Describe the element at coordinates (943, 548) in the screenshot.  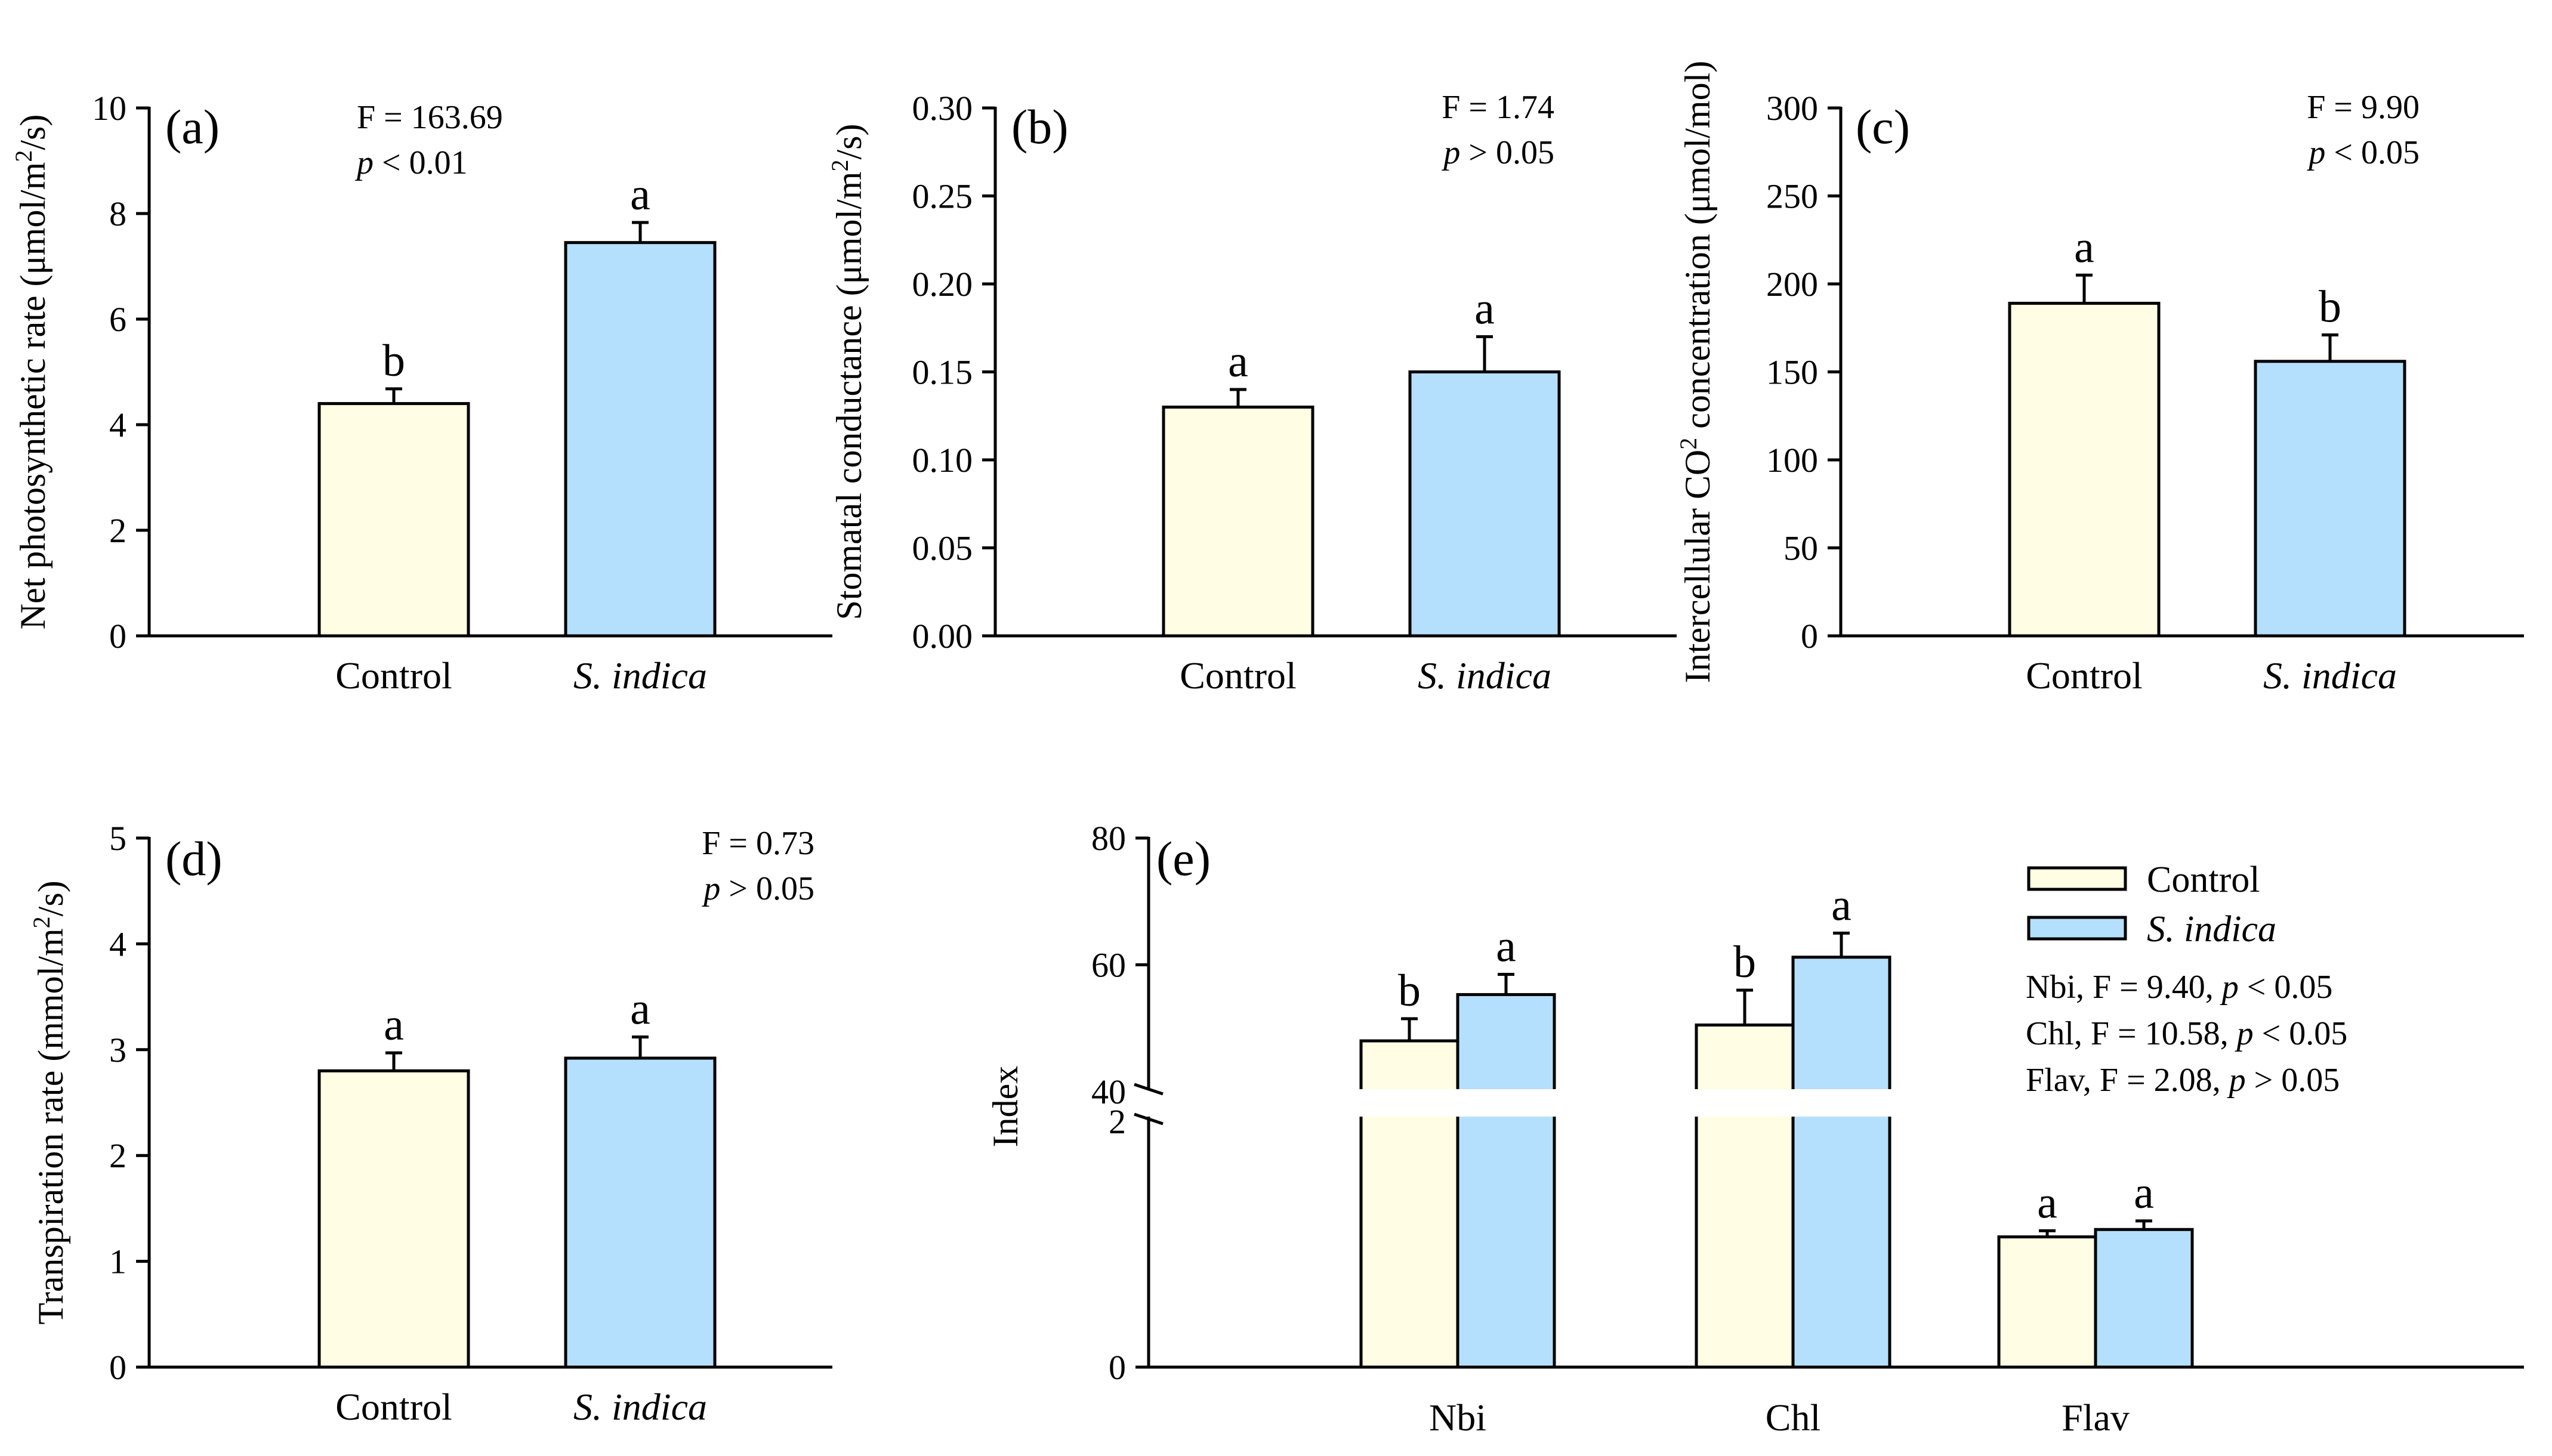
I see `y-tick-label: 0.05` at that location.